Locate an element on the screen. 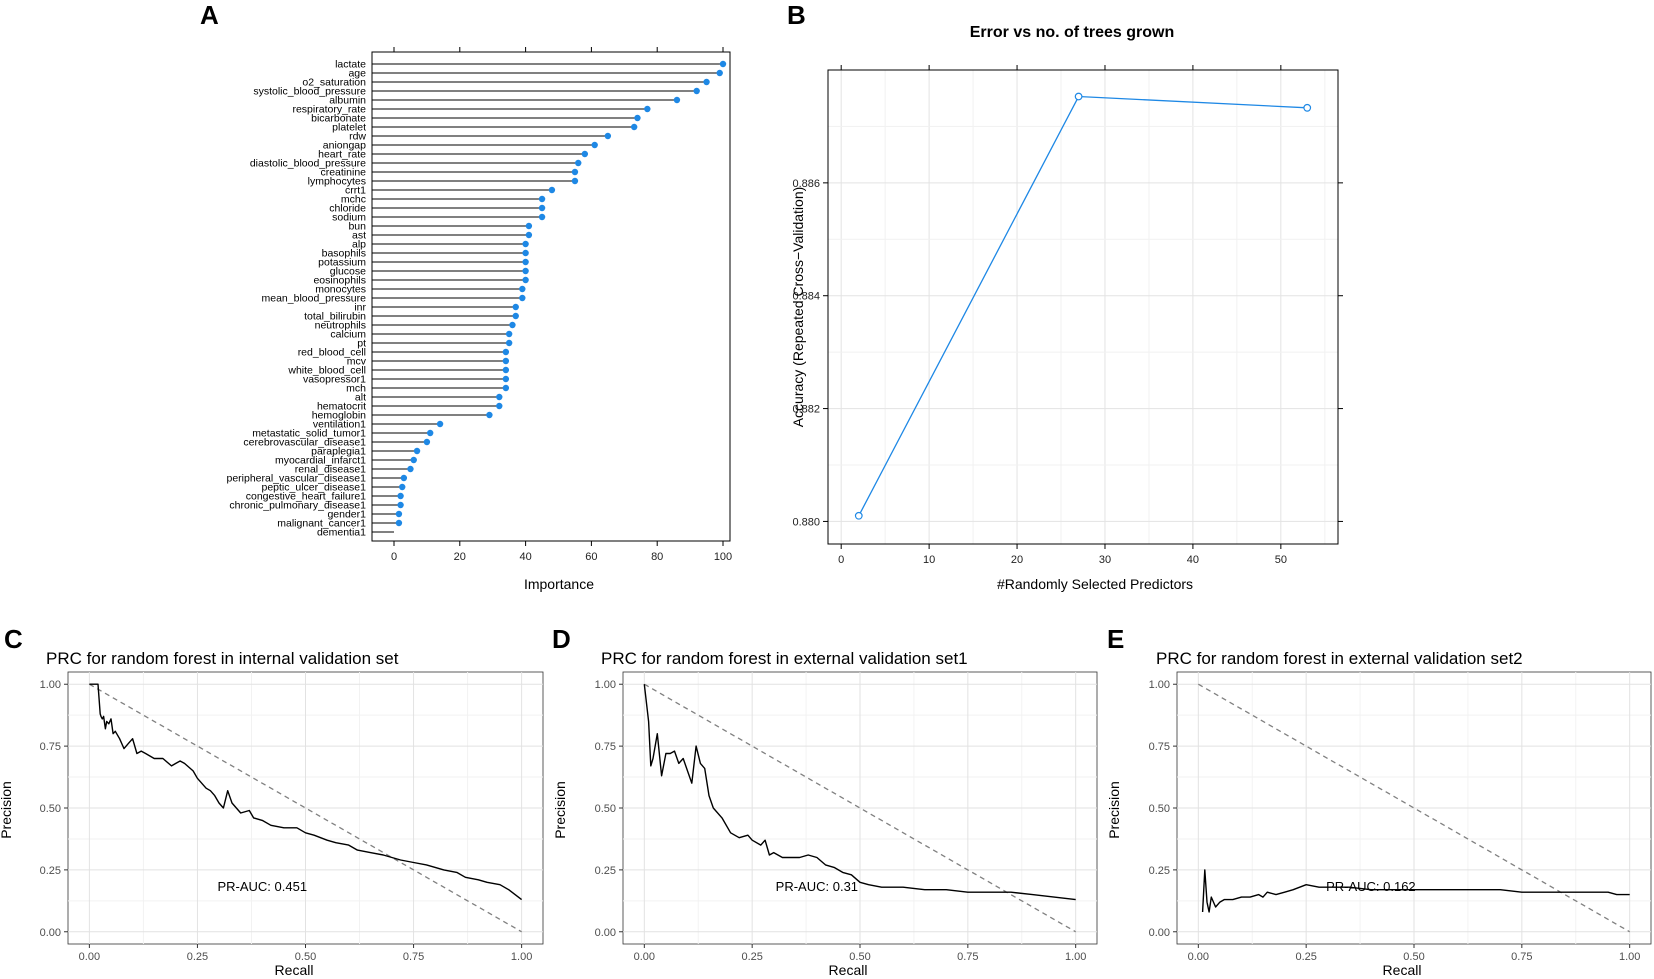 The width and height of the screenshot is (1654, 979). d-y-tick-label: 0.00 is located at coordinates (605, 933).